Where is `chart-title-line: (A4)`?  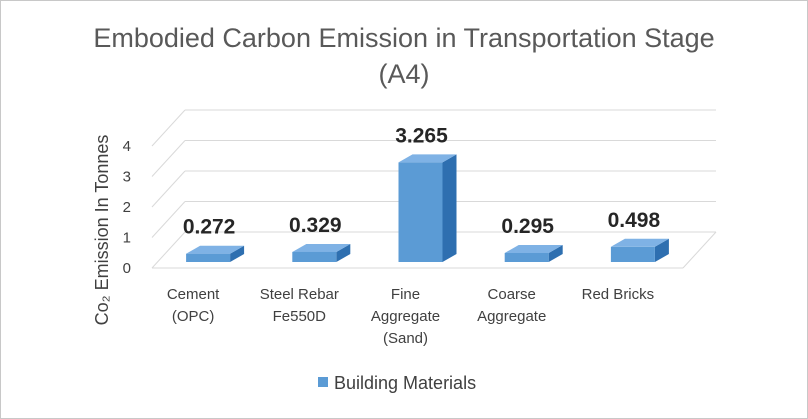 chart-title-line: (A4) is located at coordinates (403, 74).